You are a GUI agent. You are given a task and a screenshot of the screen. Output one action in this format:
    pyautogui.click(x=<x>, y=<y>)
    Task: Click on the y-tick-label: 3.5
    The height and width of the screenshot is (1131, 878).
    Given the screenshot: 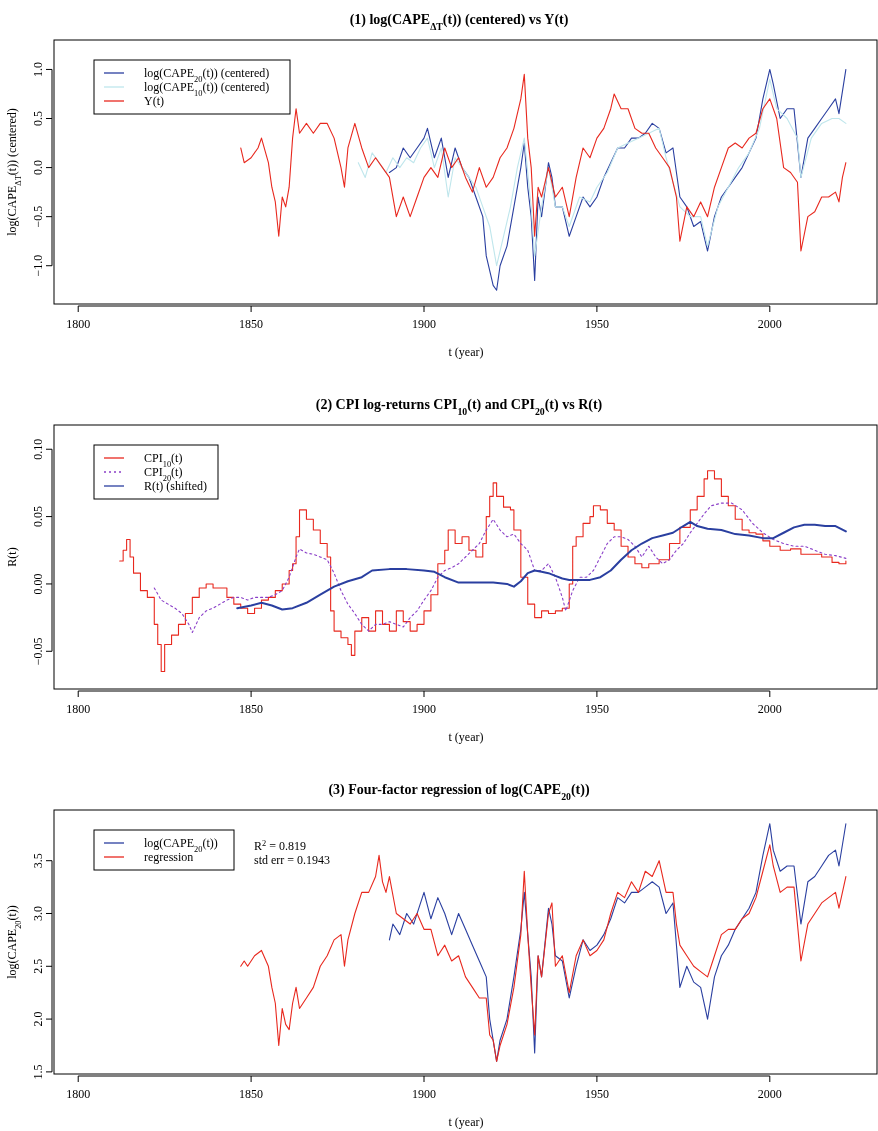 What is the action you would take?
    pyautogui.click(x=38, y=861)
    